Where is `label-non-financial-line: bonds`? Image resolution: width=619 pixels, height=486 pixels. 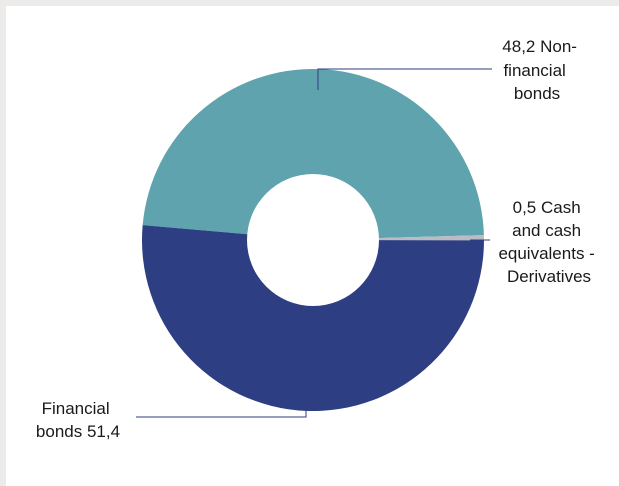 label-non-financial-line: bonds is located at coordinates (537, 93).